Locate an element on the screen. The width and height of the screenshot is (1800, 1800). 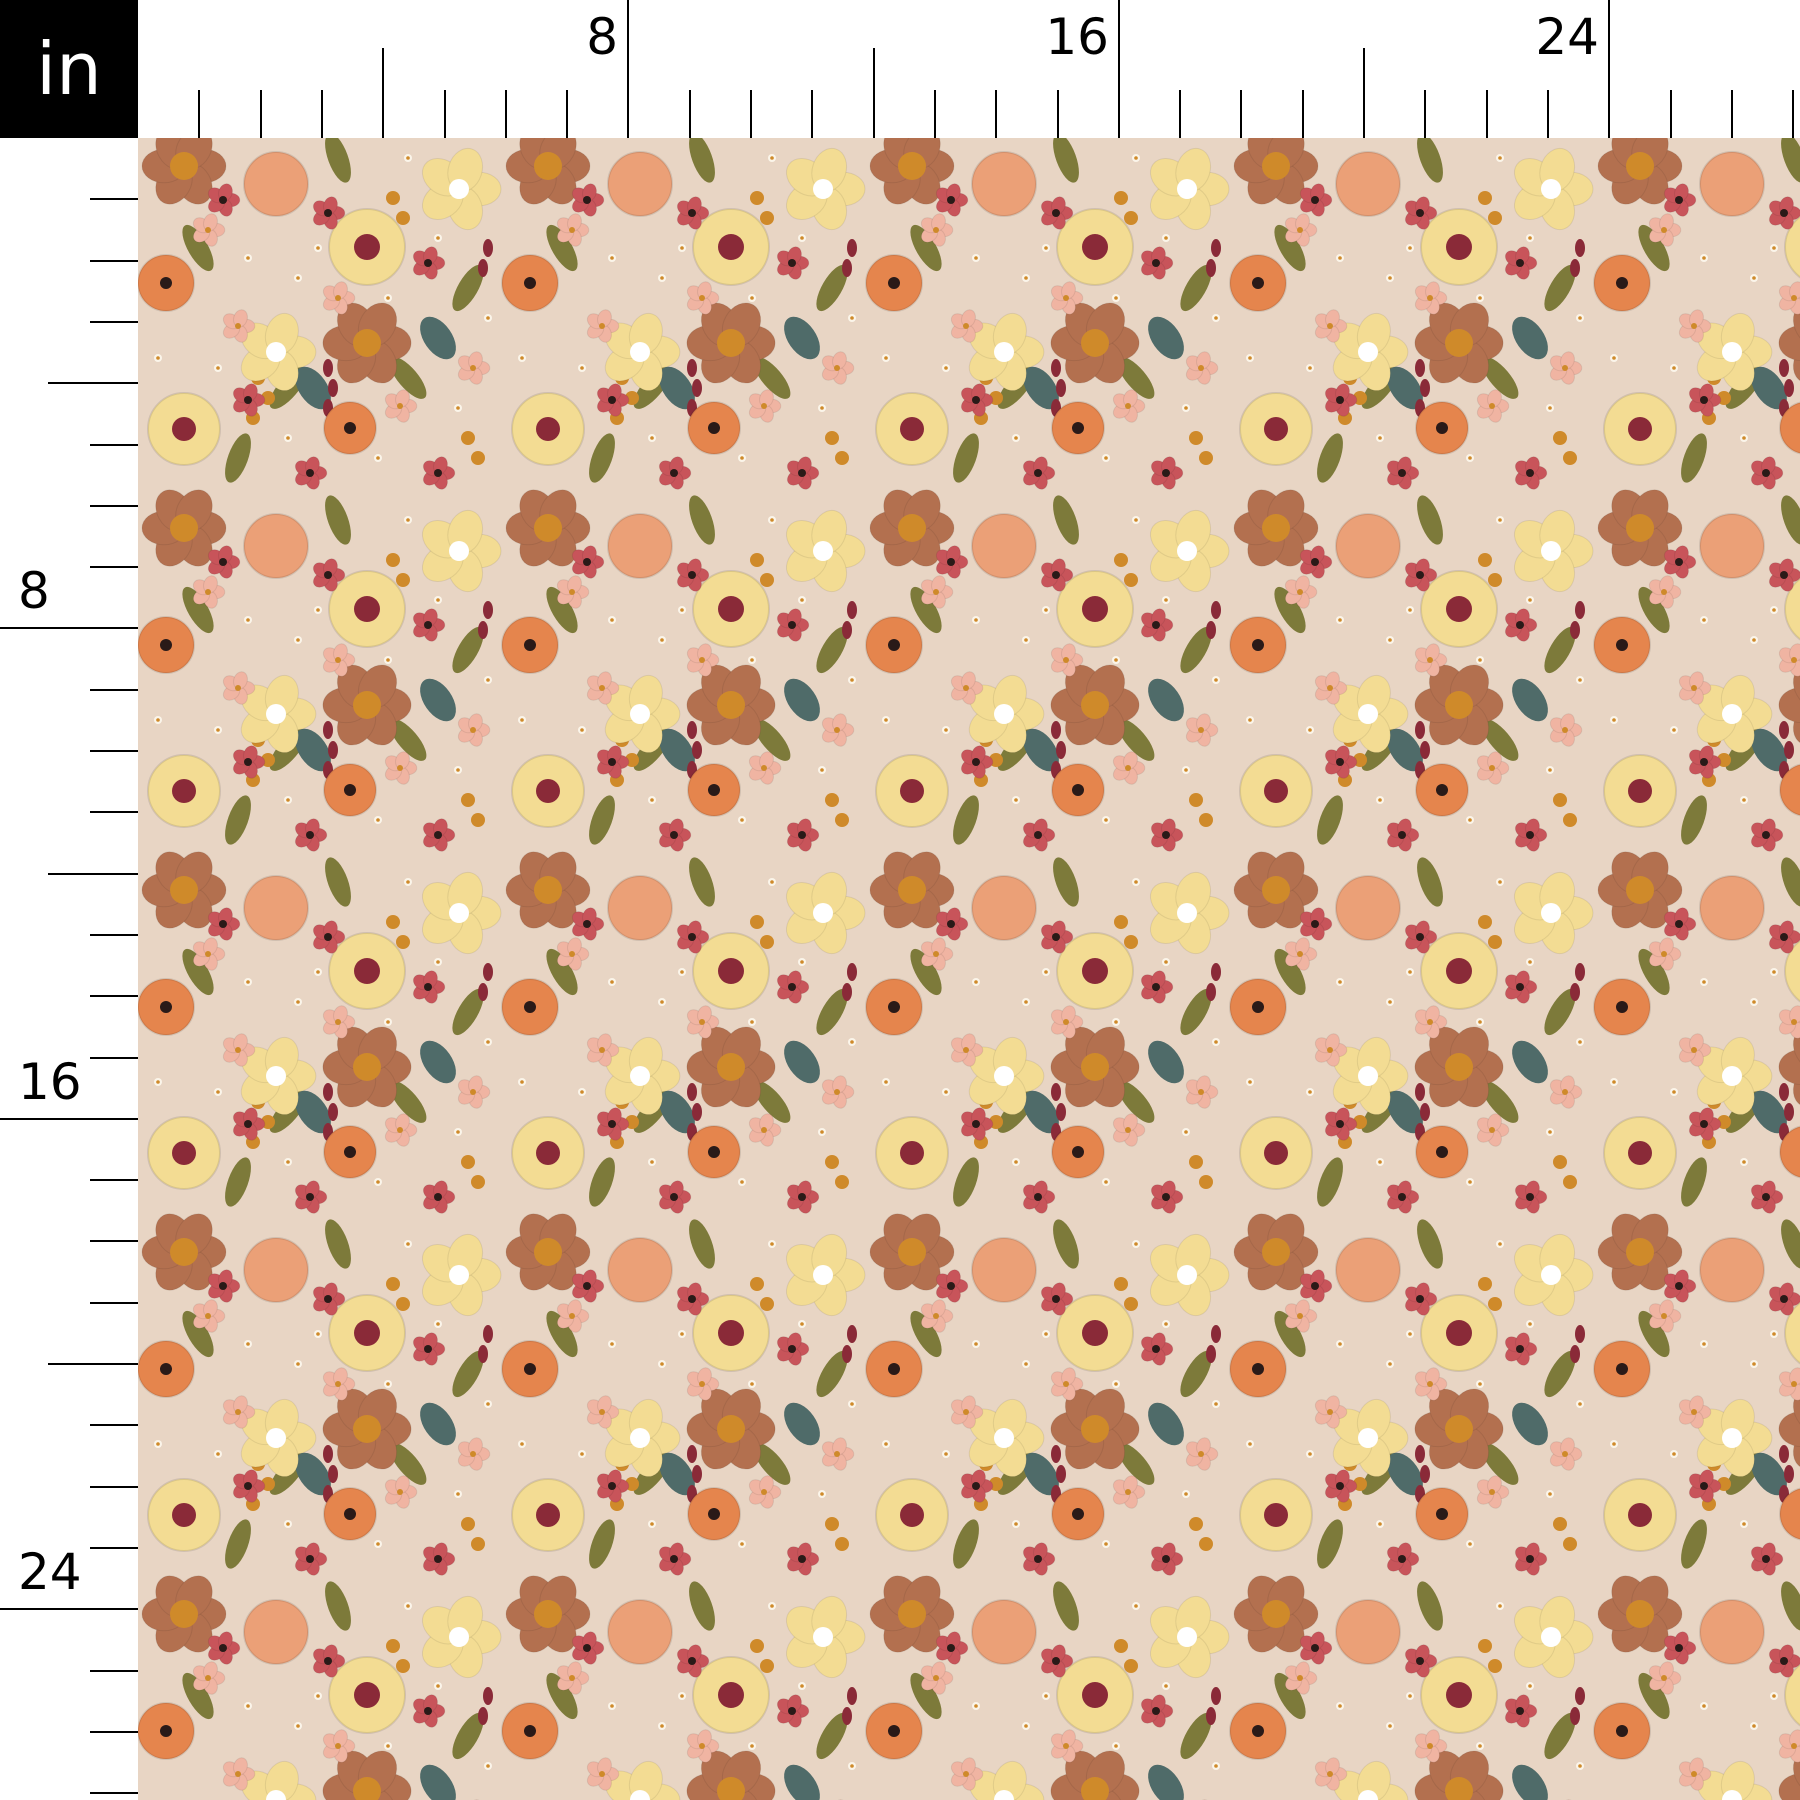
top-ruler: 8 16 24 is located at coordinates (969, 69).